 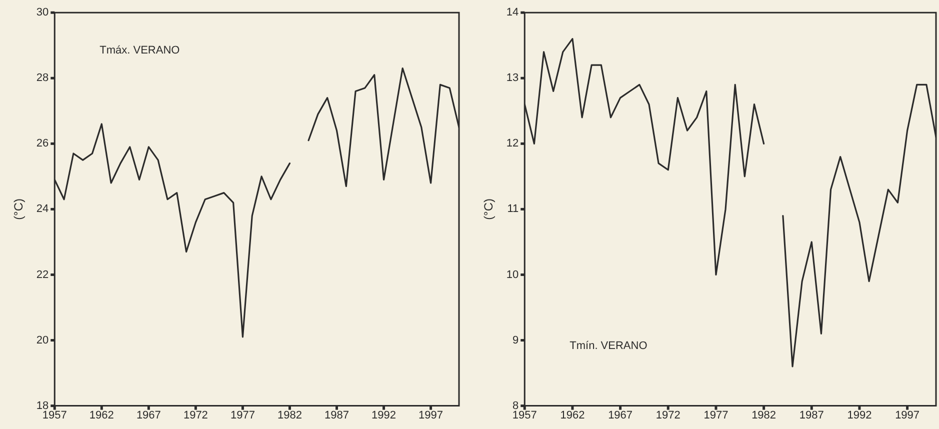 What do you see at coordinates (42, 340) in the screenshot?
I see `y-tick-label: 20` at bounding box center [42, 340].